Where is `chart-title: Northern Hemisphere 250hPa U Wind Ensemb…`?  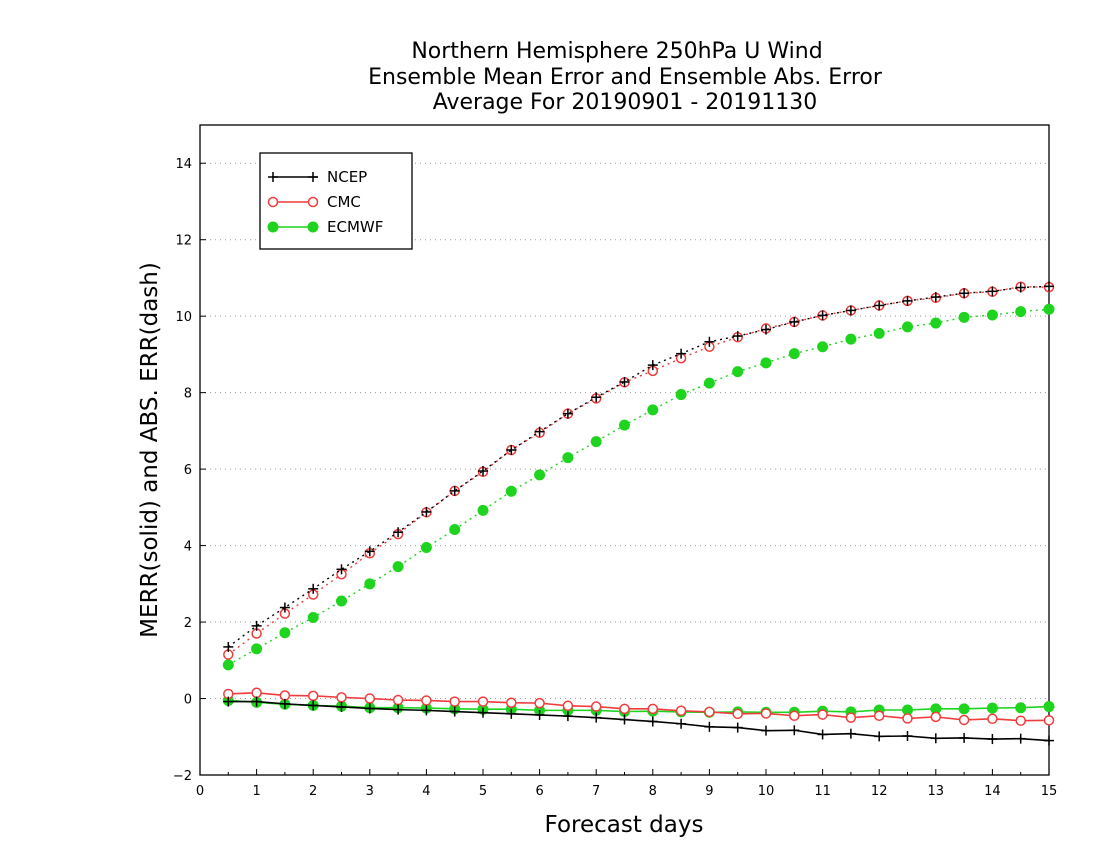 chart-title: Northern Hemisphere 250hPa U Wind Ensemb… is located at coordinates (625, 77).